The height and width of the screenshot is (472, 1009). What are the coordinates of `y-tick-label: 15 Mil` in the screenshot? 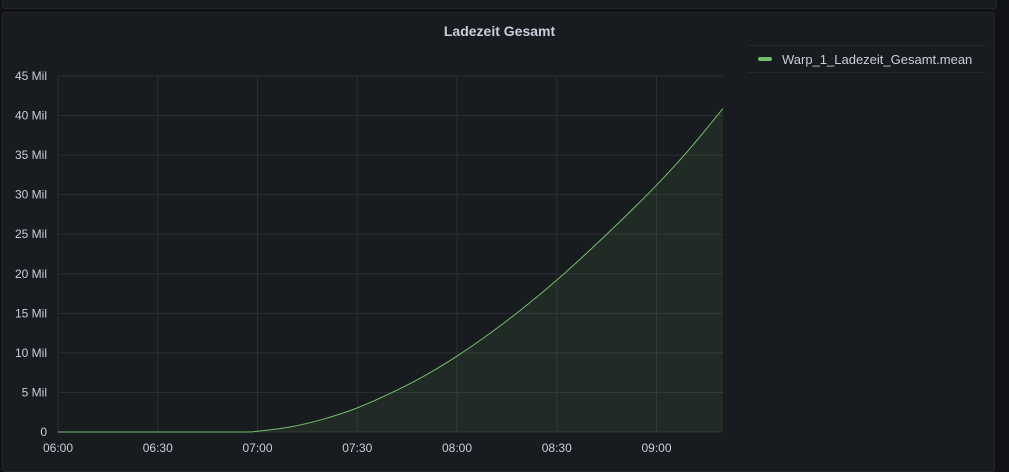 It's located at (31, 313).